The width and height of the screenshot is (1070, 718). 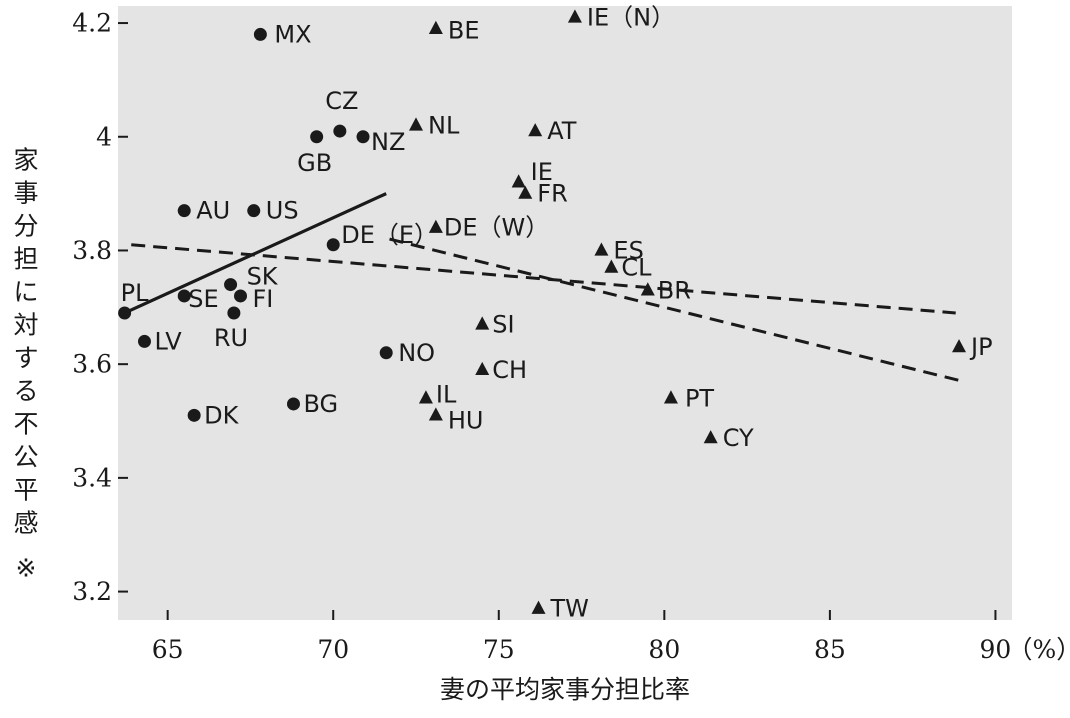 What do you see at coordinates (282, 211) in the screenshot?
I see `point-label: US` at bounding box center [282, 211].